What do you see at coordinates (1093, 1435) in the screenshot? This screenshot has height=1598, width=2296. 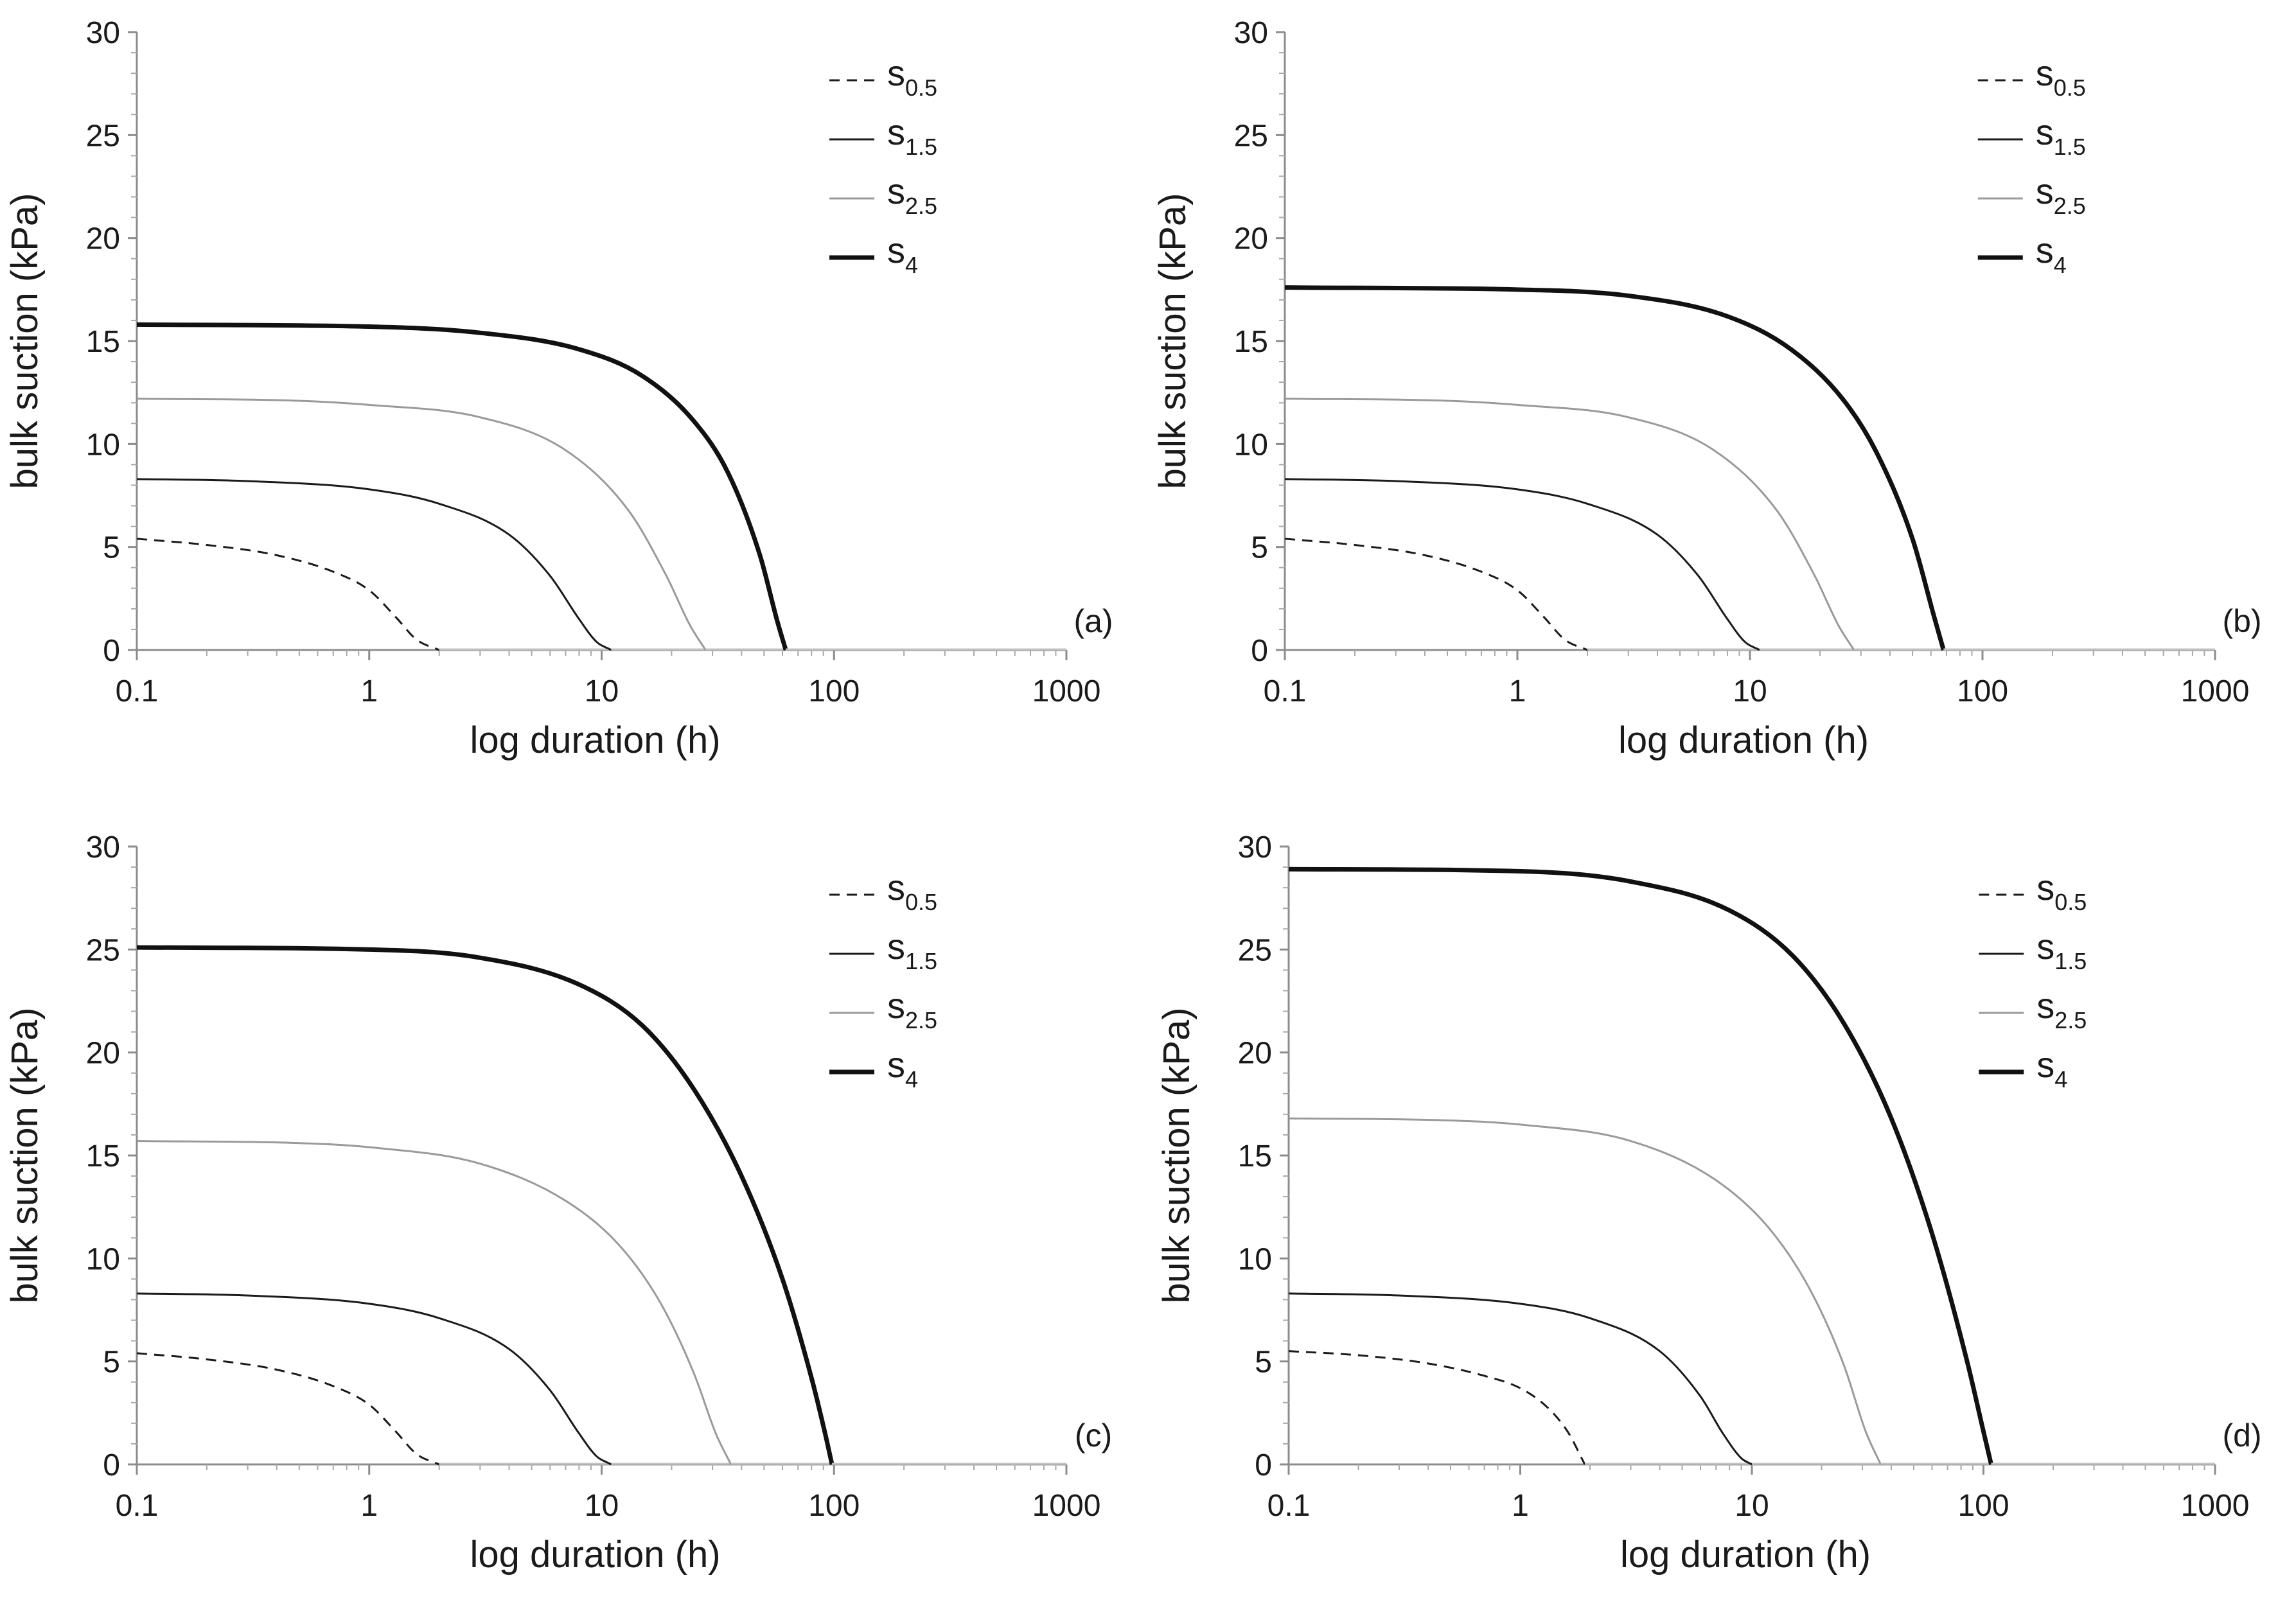 I see `panel-label: (c)` at bounding box center [1093, 1435].